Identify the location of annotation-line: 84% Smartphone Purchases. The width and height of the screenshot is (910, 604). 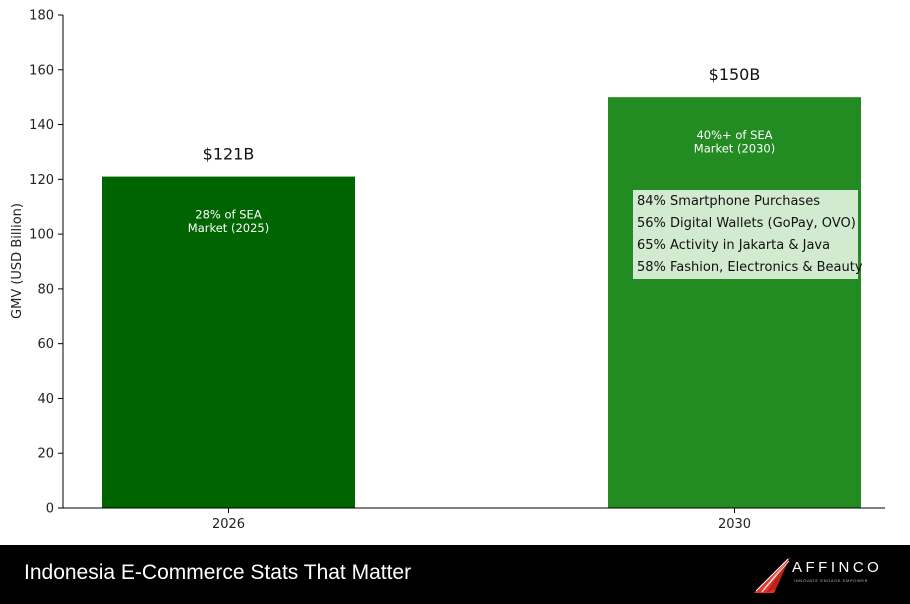
(728, 201).